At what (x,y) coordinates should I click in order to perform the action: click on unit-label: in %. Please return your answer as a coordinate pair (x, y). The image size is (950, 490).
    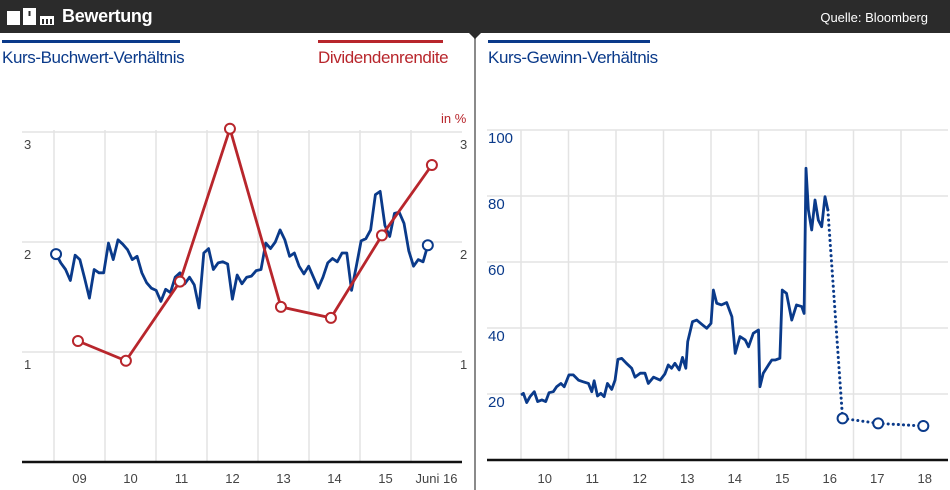
    Looking at the image, I should click on (454, 118).